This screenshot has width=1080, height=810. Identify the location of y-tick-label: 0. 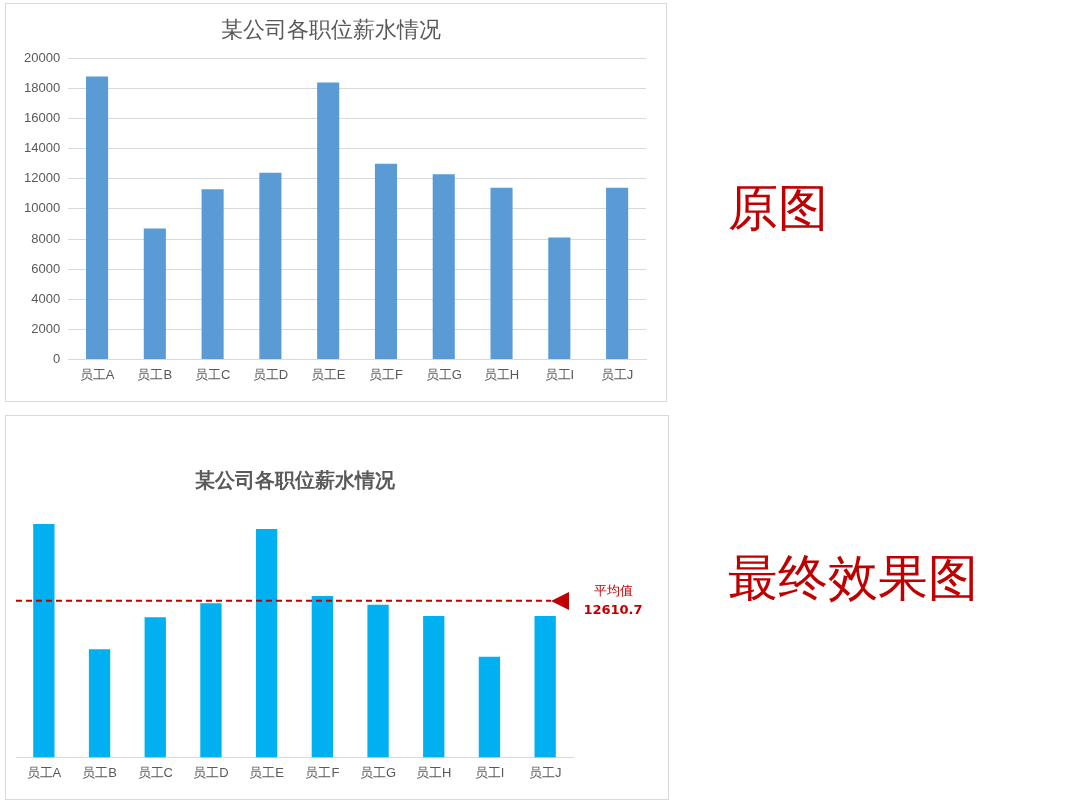
(56, 358).